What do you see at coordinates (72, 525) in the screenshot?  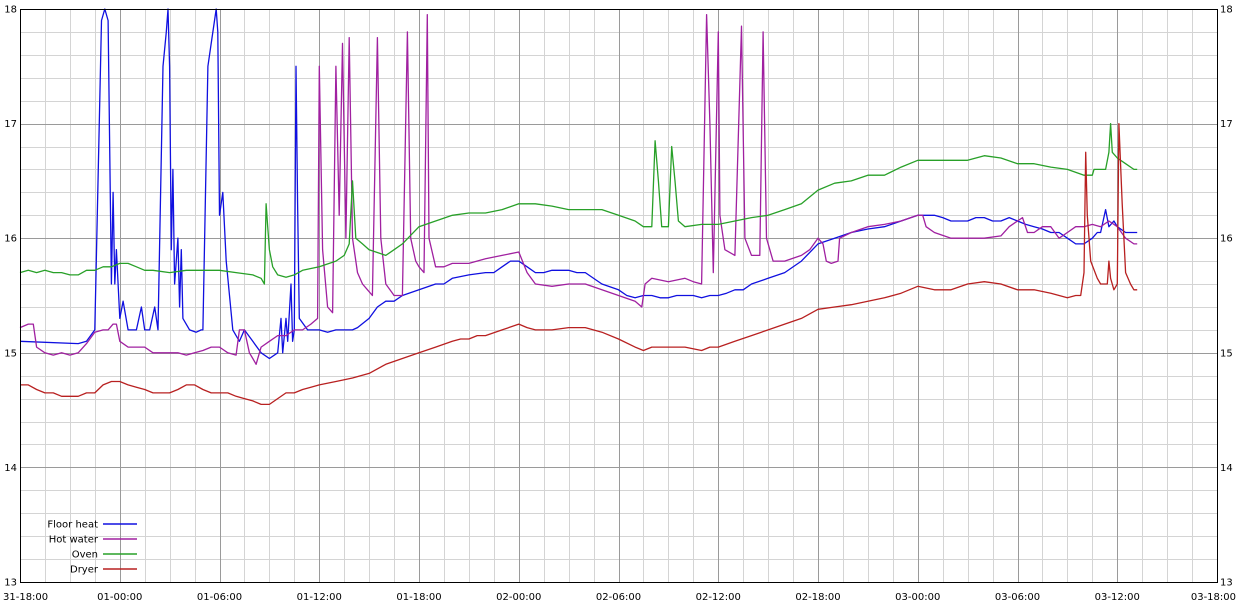 I see `legend-label: Floor heat` at bounding box center [72, 525].